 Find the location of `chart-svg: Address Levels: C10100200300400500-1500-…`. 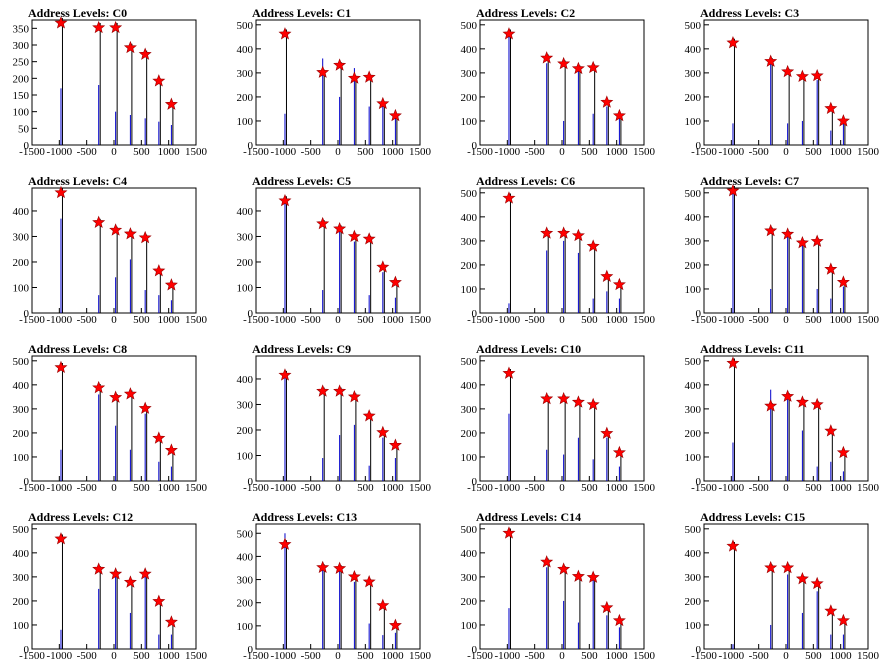

chart-svg: Address Levels: C10100200300400500-1500-… is located at coordinates (334, 82).